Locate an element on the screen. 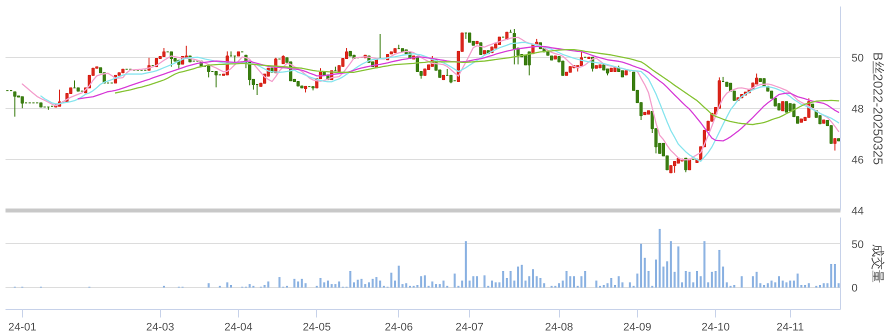 The image size is (888, 333). x-tick-label: 24-04 is located at coordinates (238, 327).